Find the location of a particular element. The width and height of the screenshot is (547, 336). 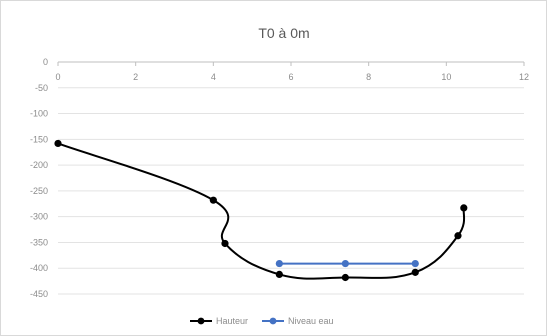

x-tick-label: 6 is located at coordinates (290, 77).